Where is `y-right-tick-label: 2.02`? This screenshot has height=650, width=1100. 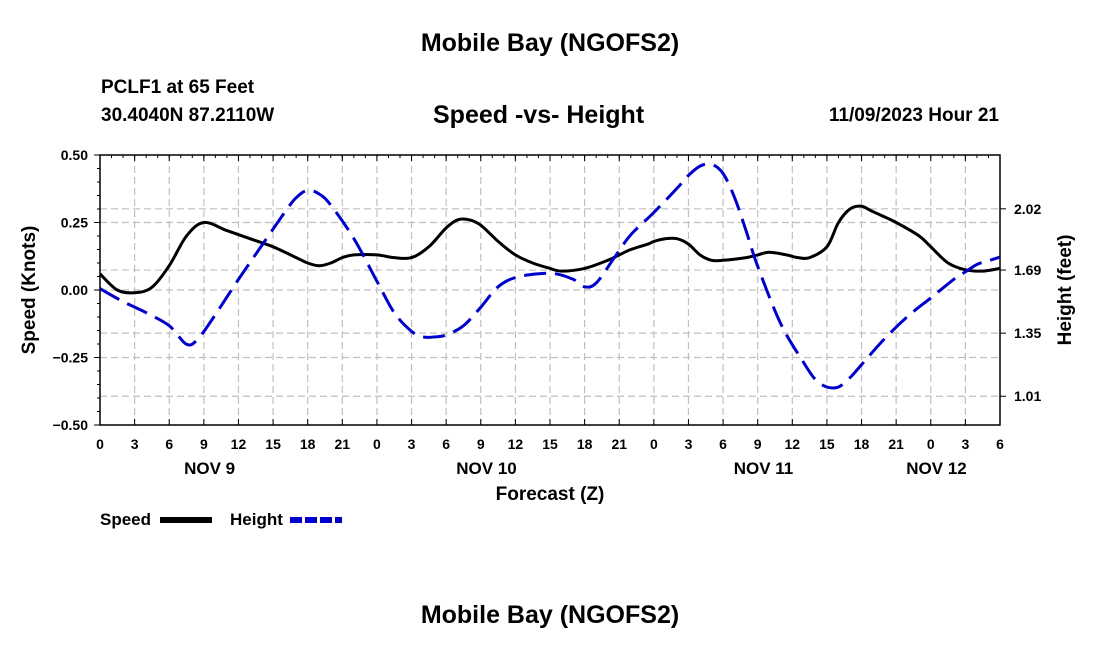 y-right-tick-label: 2.02 is located at coordinates (1027, 209).